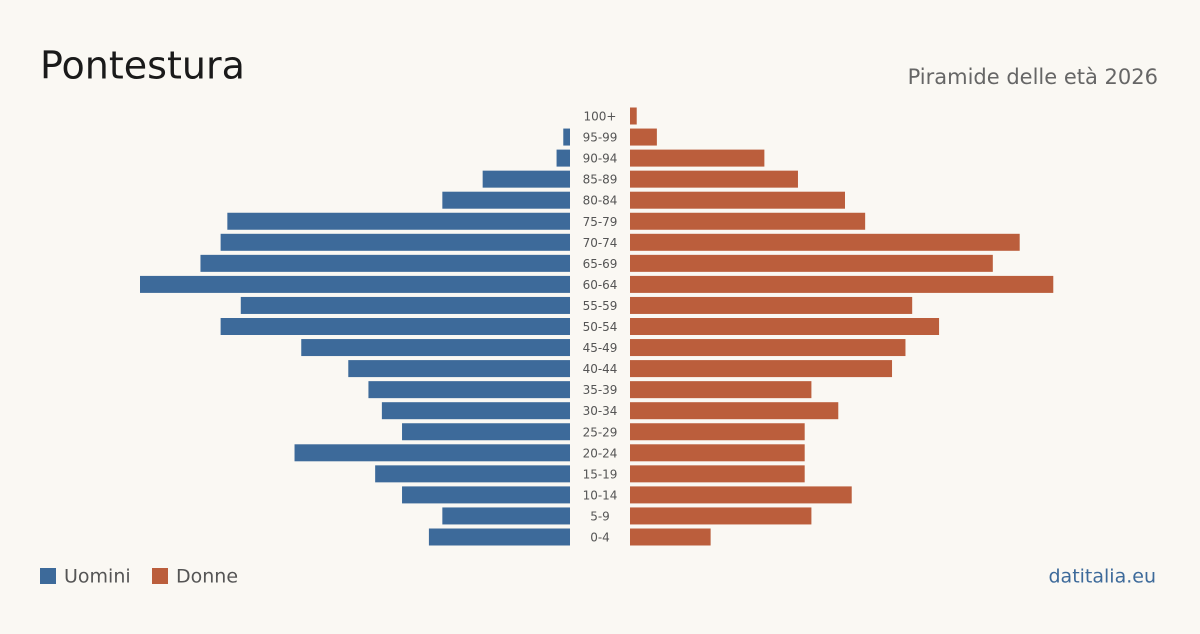 The width and height of the screenshot is (1200, 634). What do you see at coordinates (1033, 77) in the screenshot?
I see `chart-subtitle: Piramide delle età 2026` at bounding box center [1033, 77].